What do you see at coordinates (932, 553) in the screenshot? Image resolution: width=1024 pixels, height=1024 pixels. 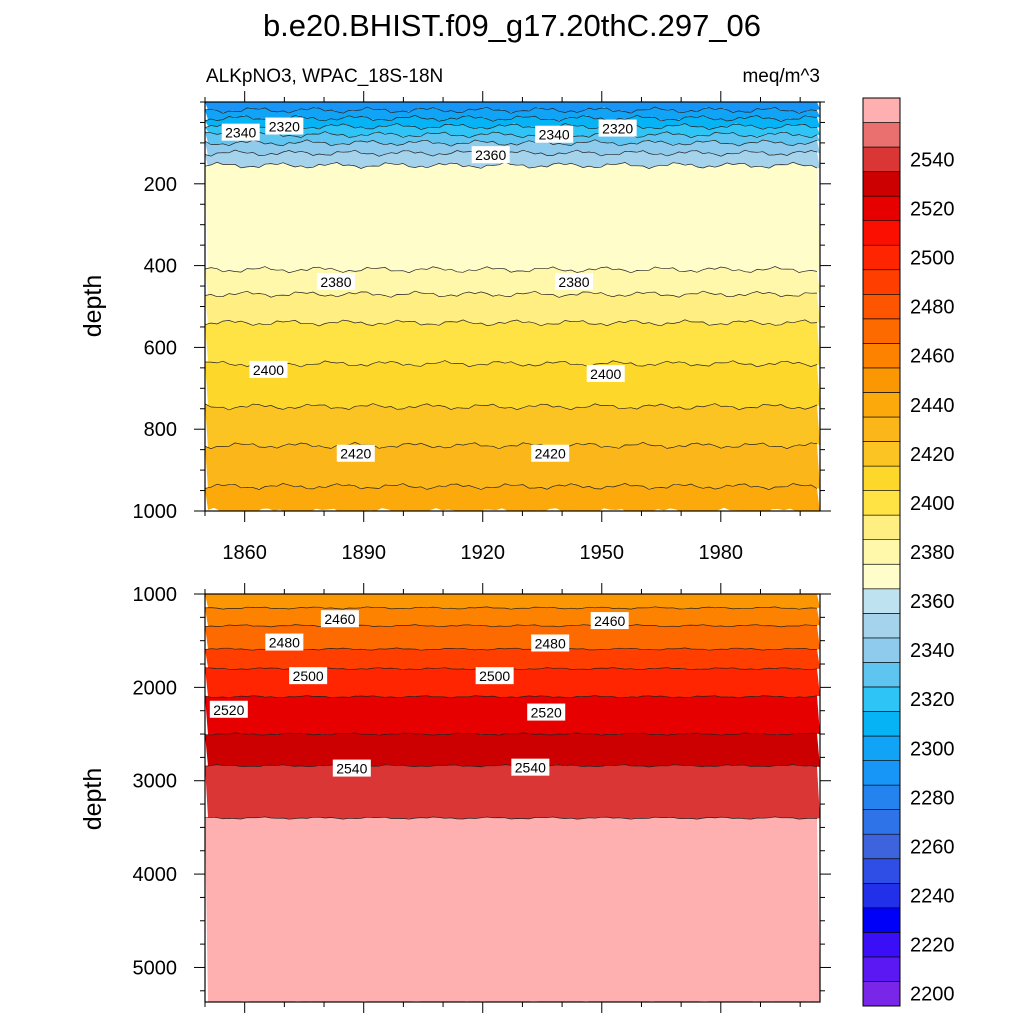 I see `colorbar-label: 2380` at bounding box center [932, 553].